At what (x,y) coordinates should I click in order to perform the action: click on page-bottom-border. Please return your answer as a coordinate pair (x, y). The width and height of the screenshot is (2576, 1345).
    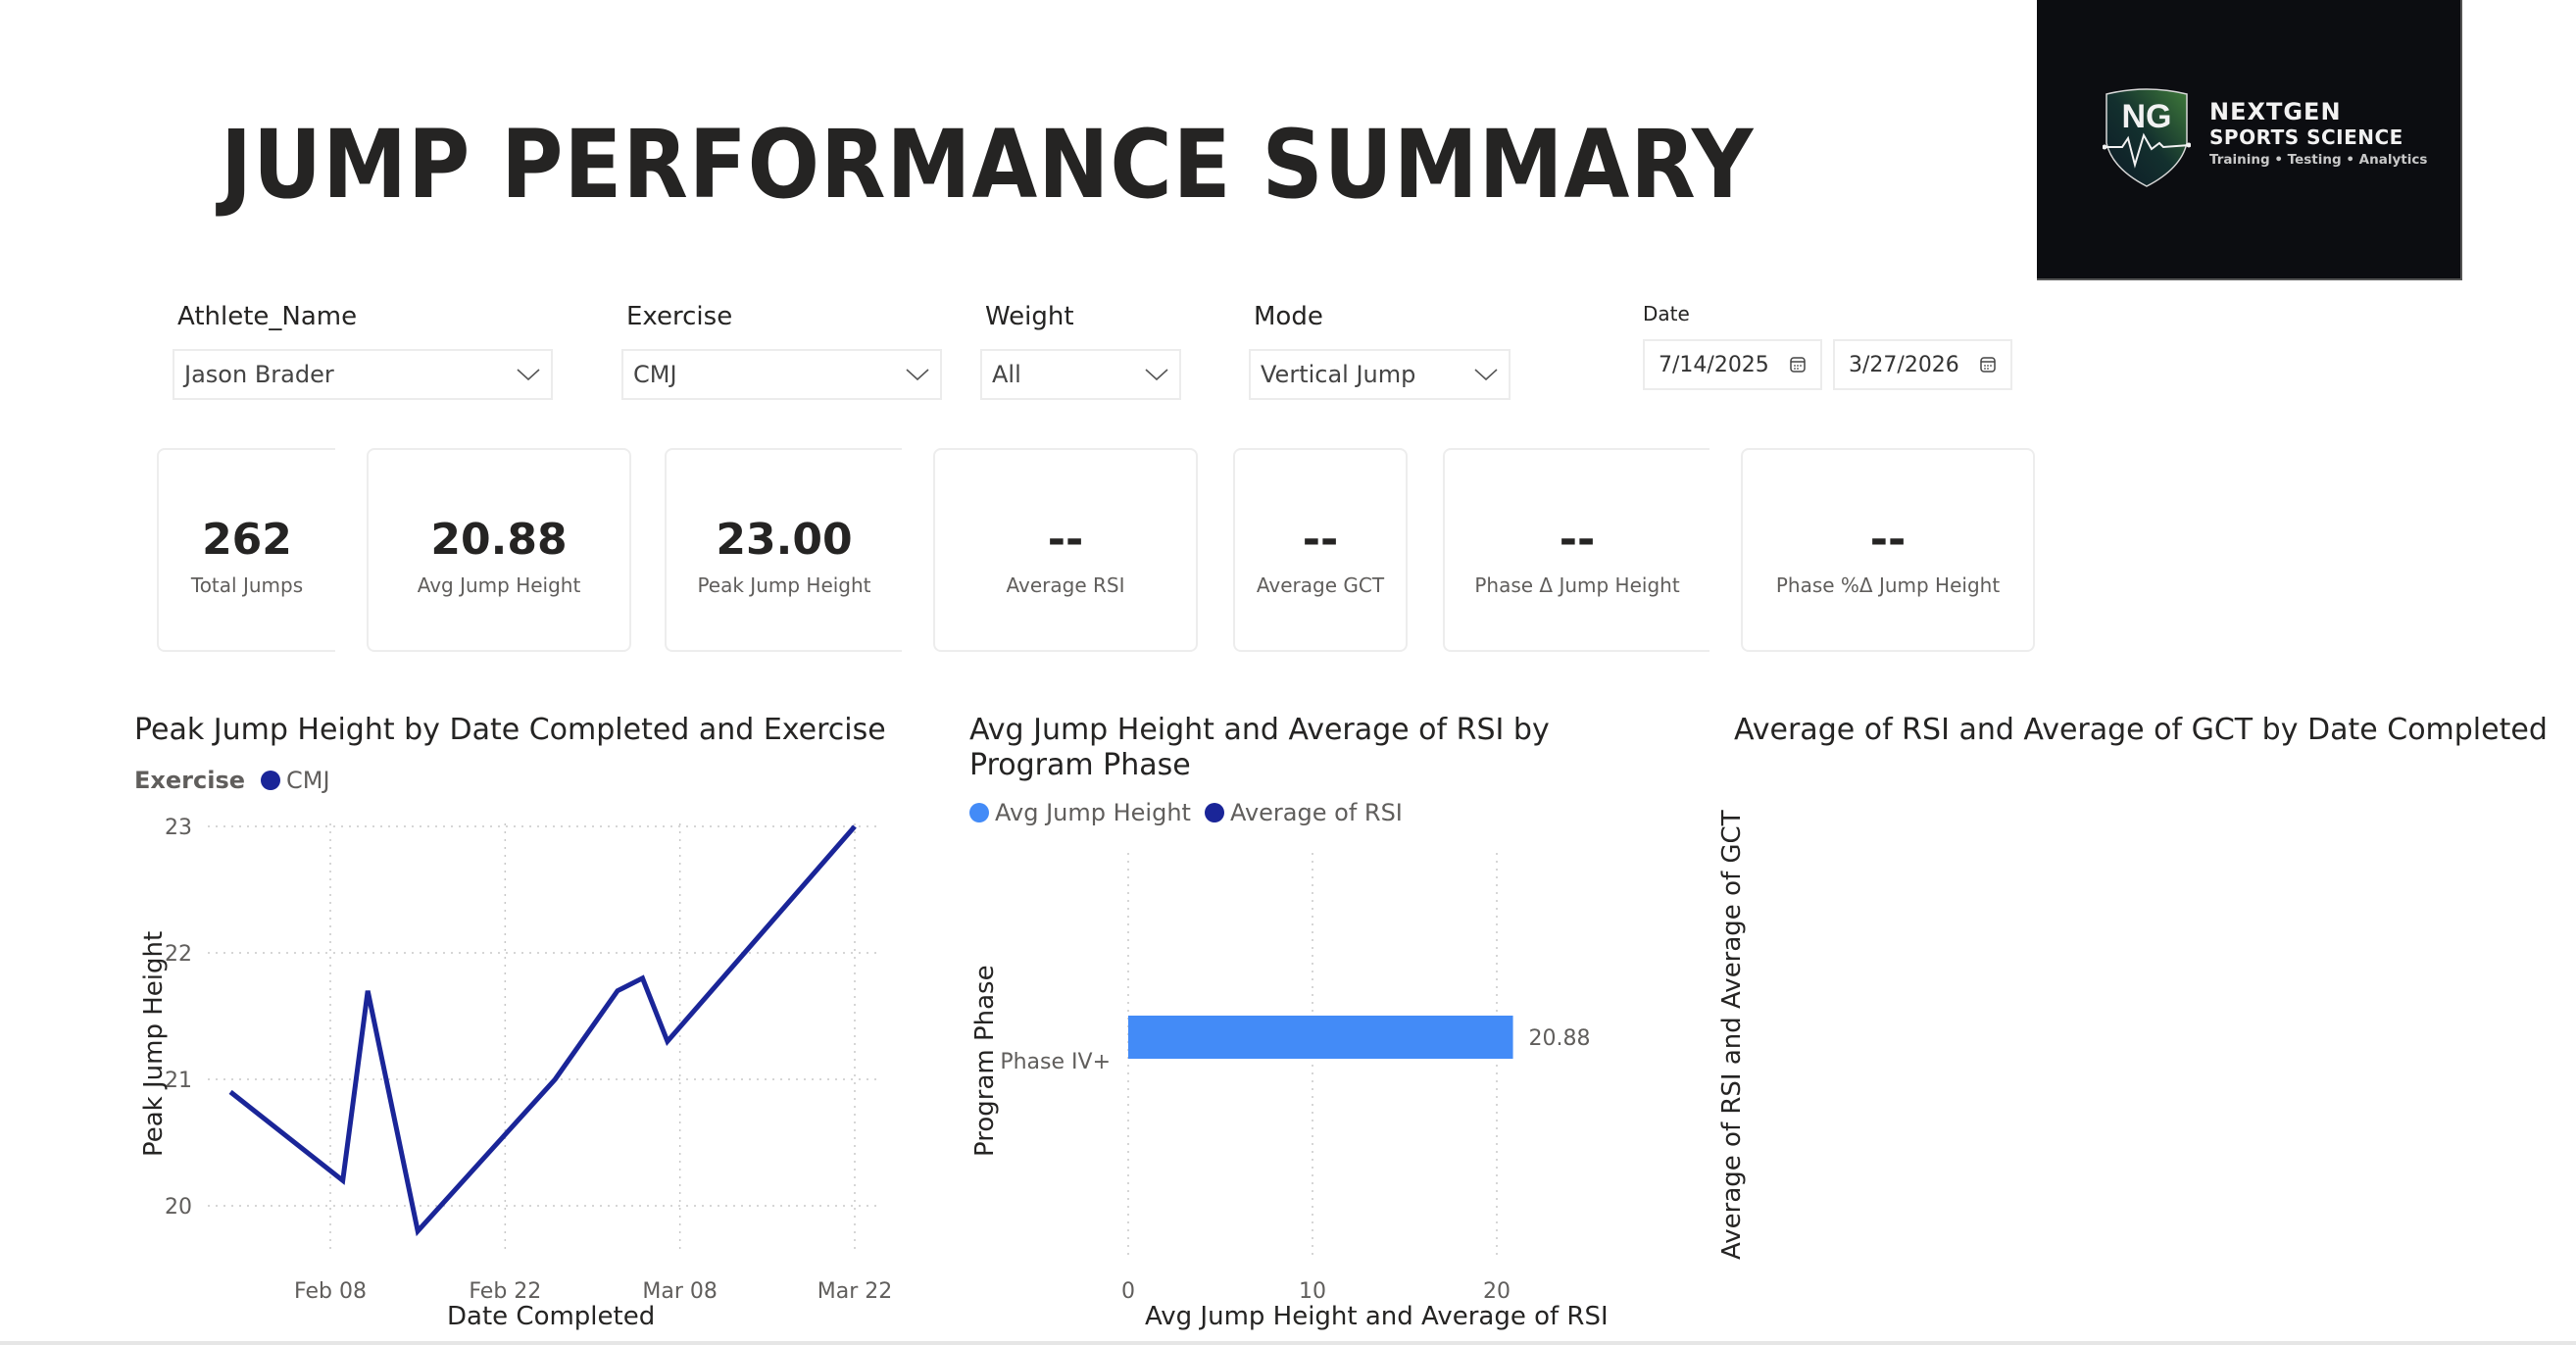
    Looking at the image, I should click on (1288, 1343).